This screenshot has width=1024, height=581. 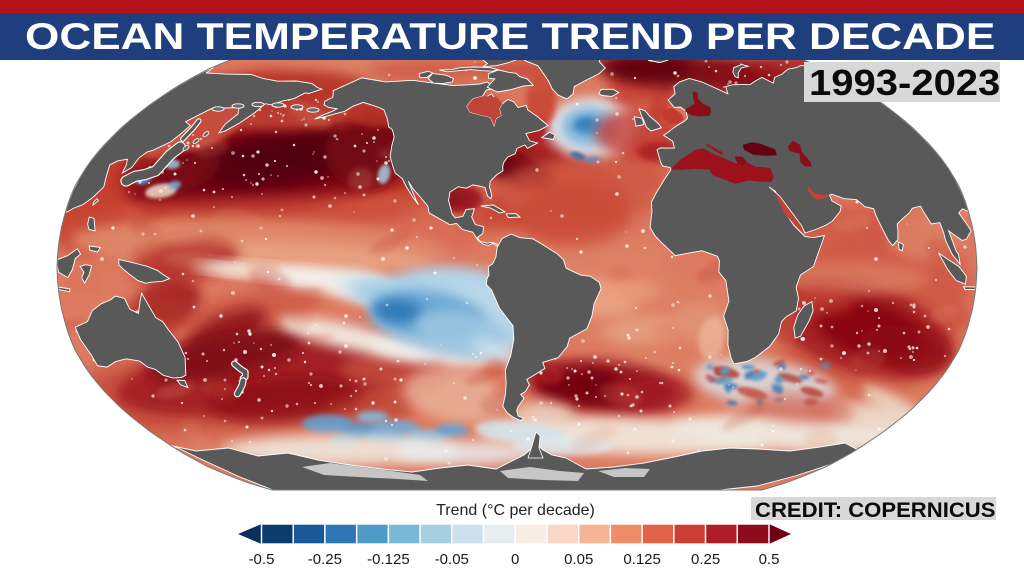 What do you see at coordinates (515, 559) in the screenshot?
I see `svg-text: 0` at bounding box center [515, 559].